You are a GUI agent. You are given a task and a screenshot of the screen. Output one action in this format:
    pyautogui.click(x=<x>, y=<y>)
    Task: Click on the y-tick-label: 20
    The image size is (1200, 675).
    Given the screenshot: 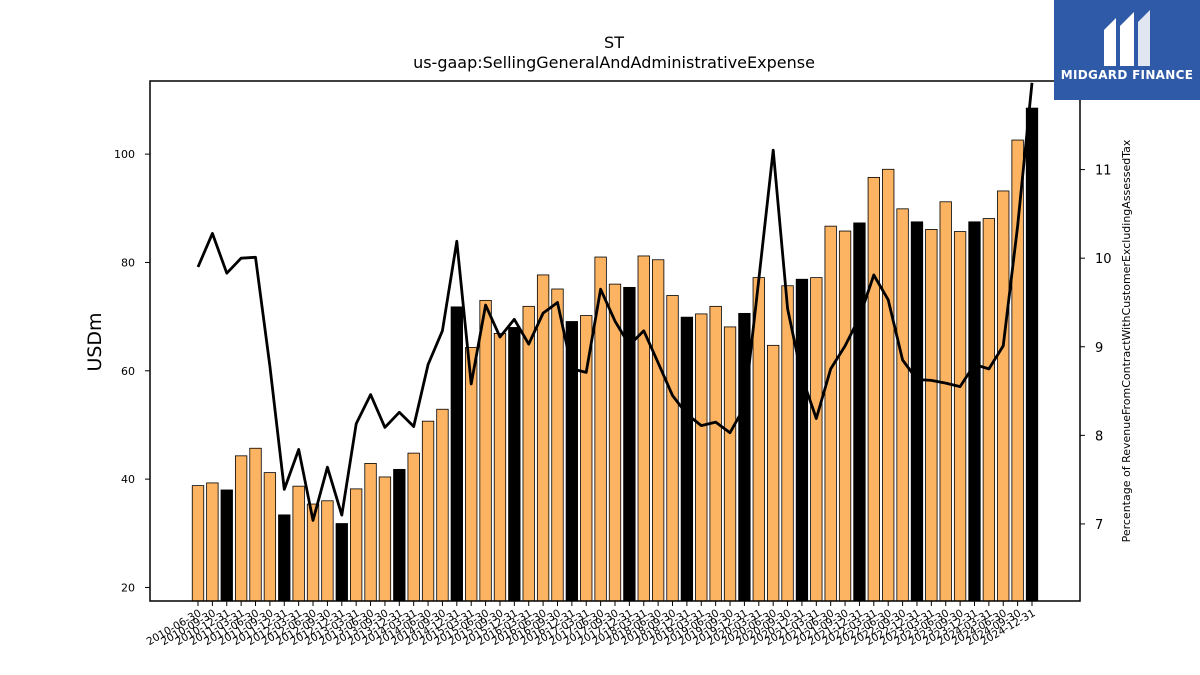 What is the action you would take?
    pyautogui.click(x=128, y=587)
    